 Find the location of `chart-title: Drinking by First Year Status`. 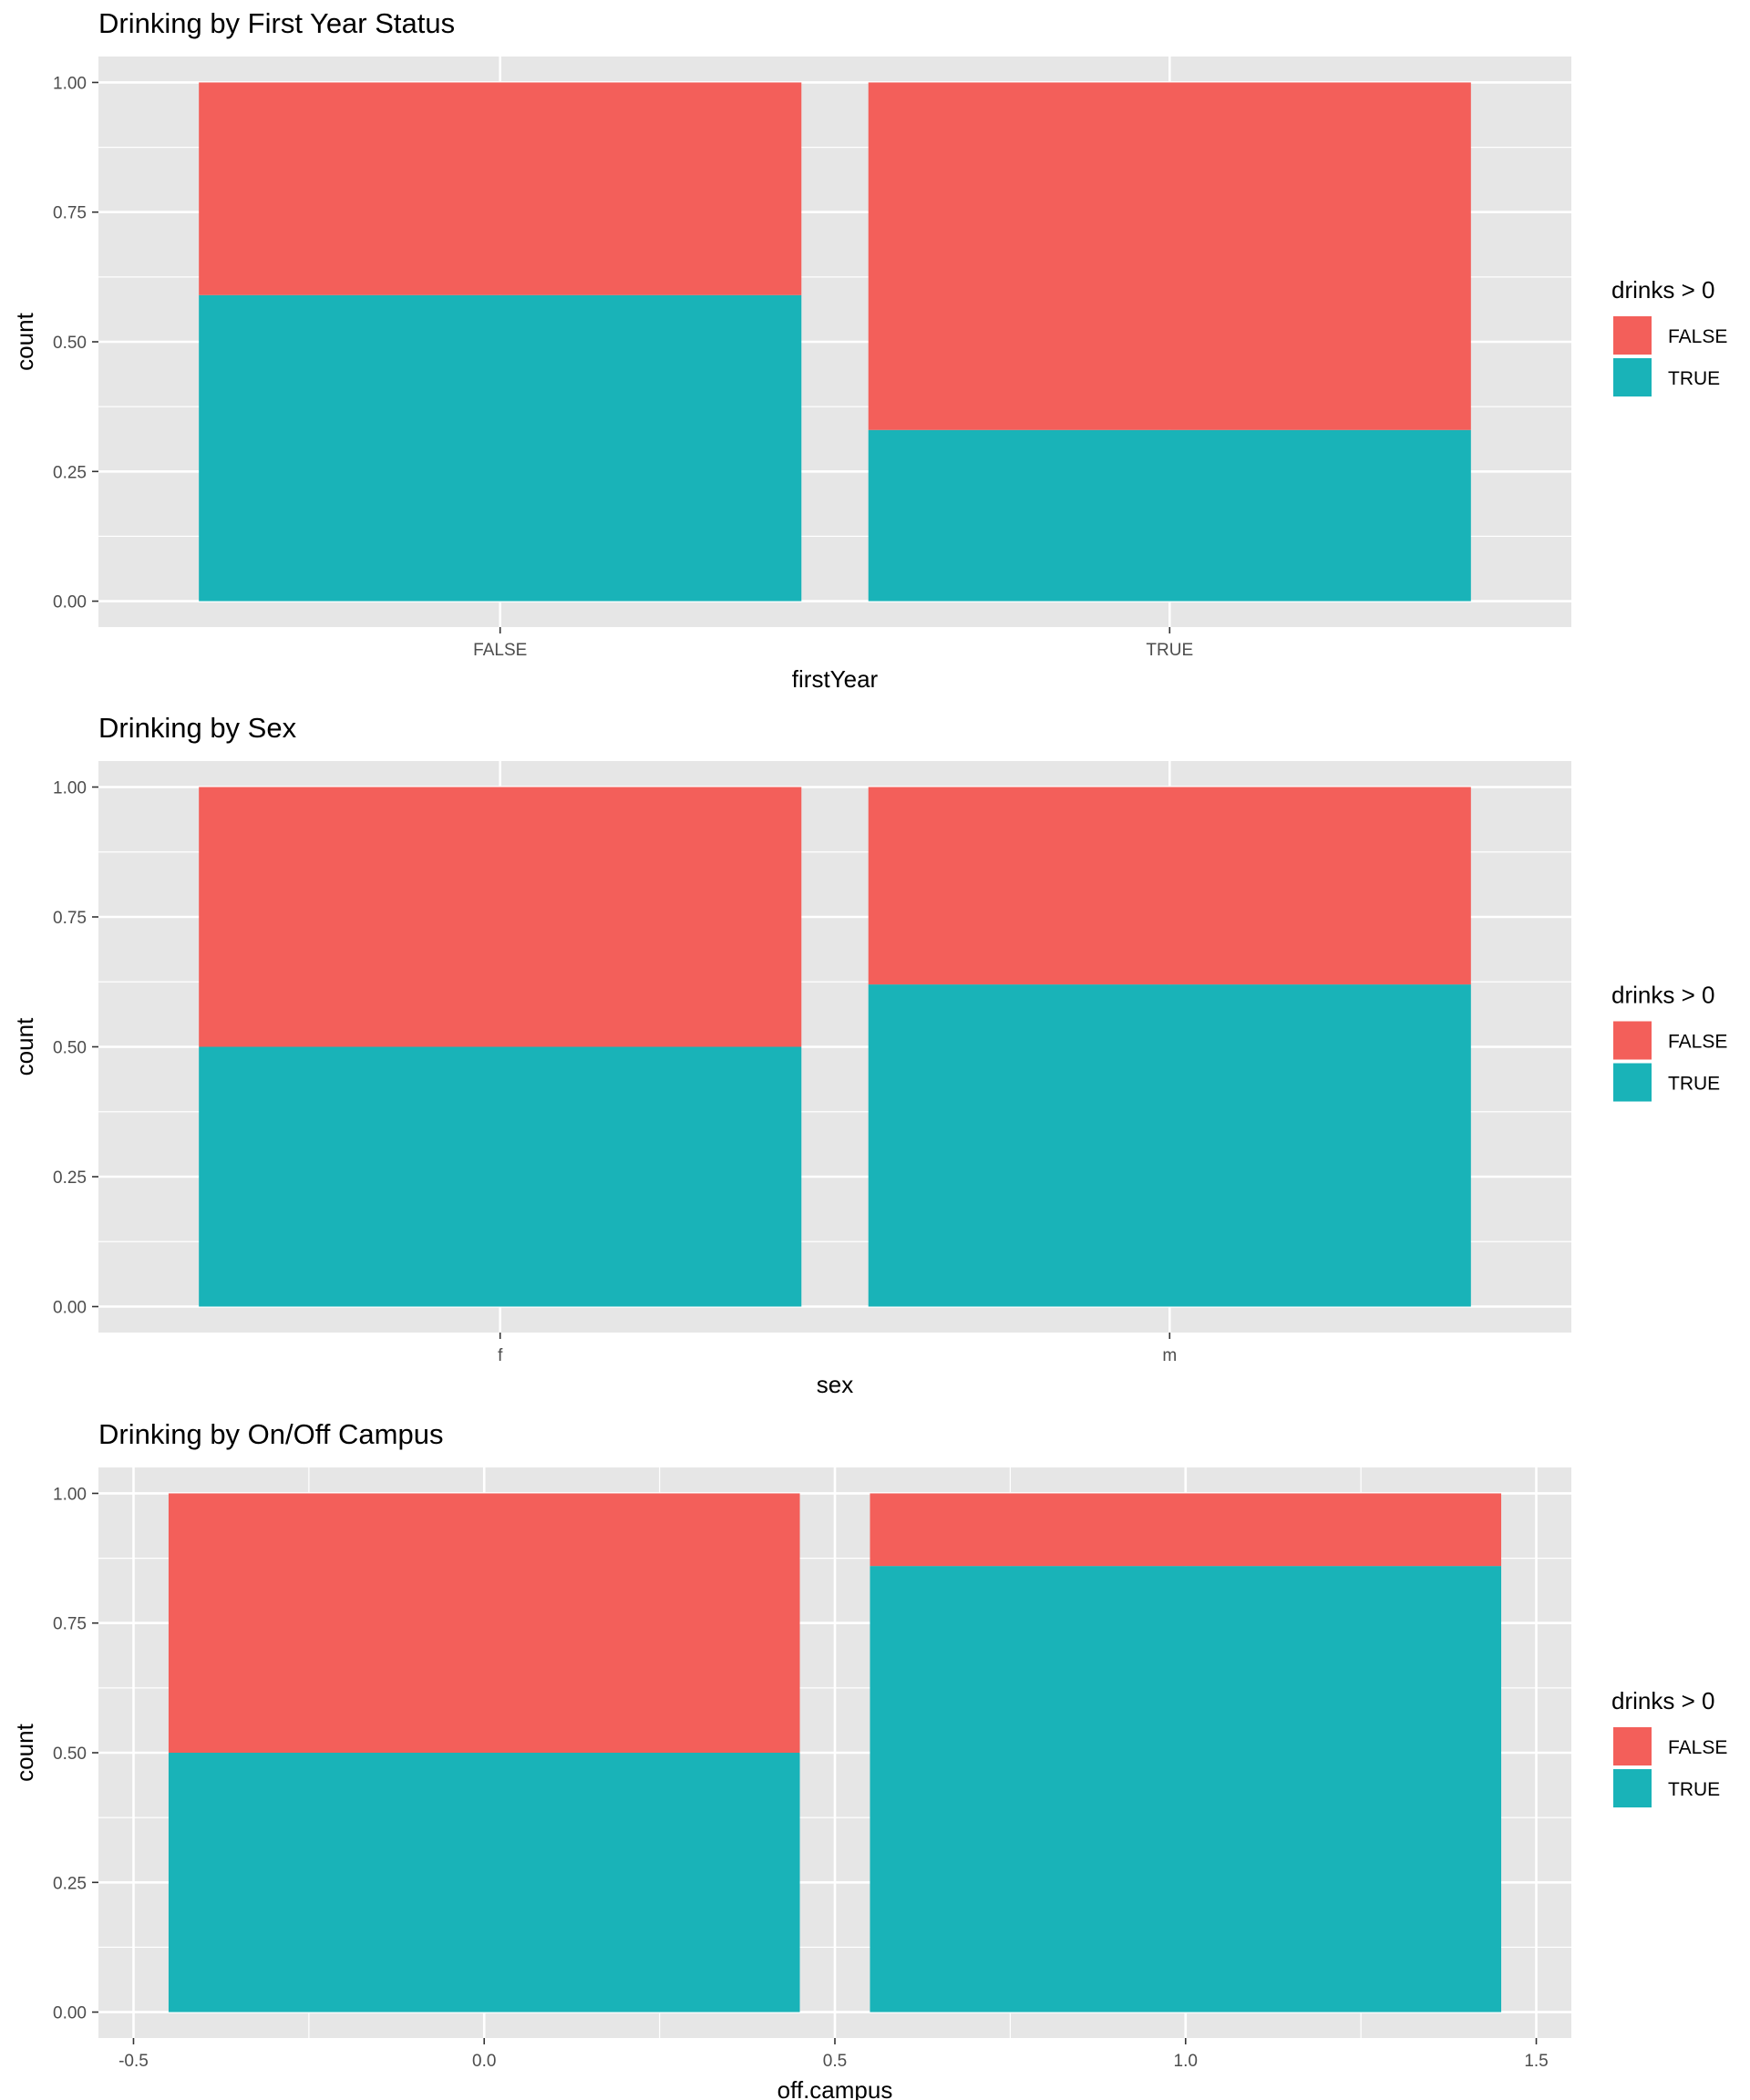

chart-title: Drinking by First Year Status is located at coordinates (276, 23).